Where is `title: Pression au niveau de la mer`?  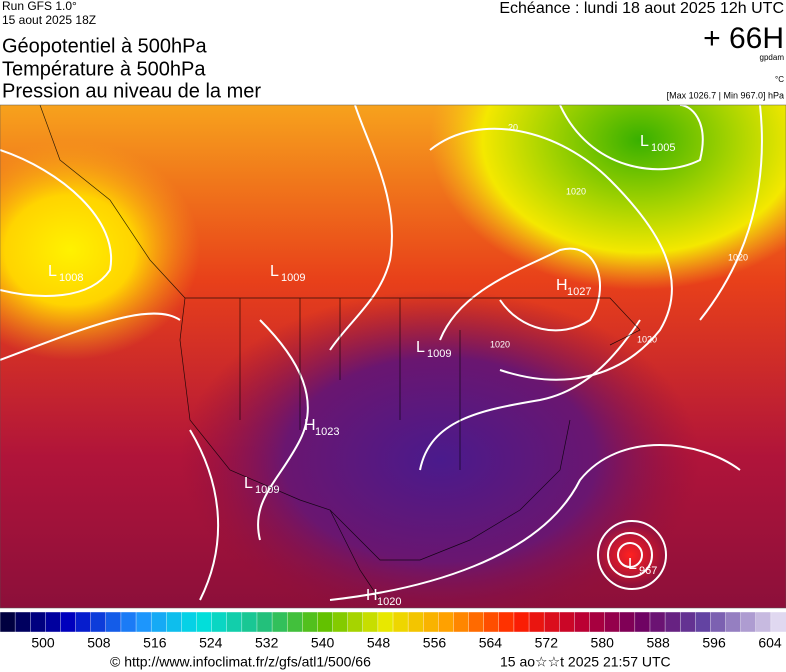 title: Pression au niveau de la mer is located at coordinates (131, 91).